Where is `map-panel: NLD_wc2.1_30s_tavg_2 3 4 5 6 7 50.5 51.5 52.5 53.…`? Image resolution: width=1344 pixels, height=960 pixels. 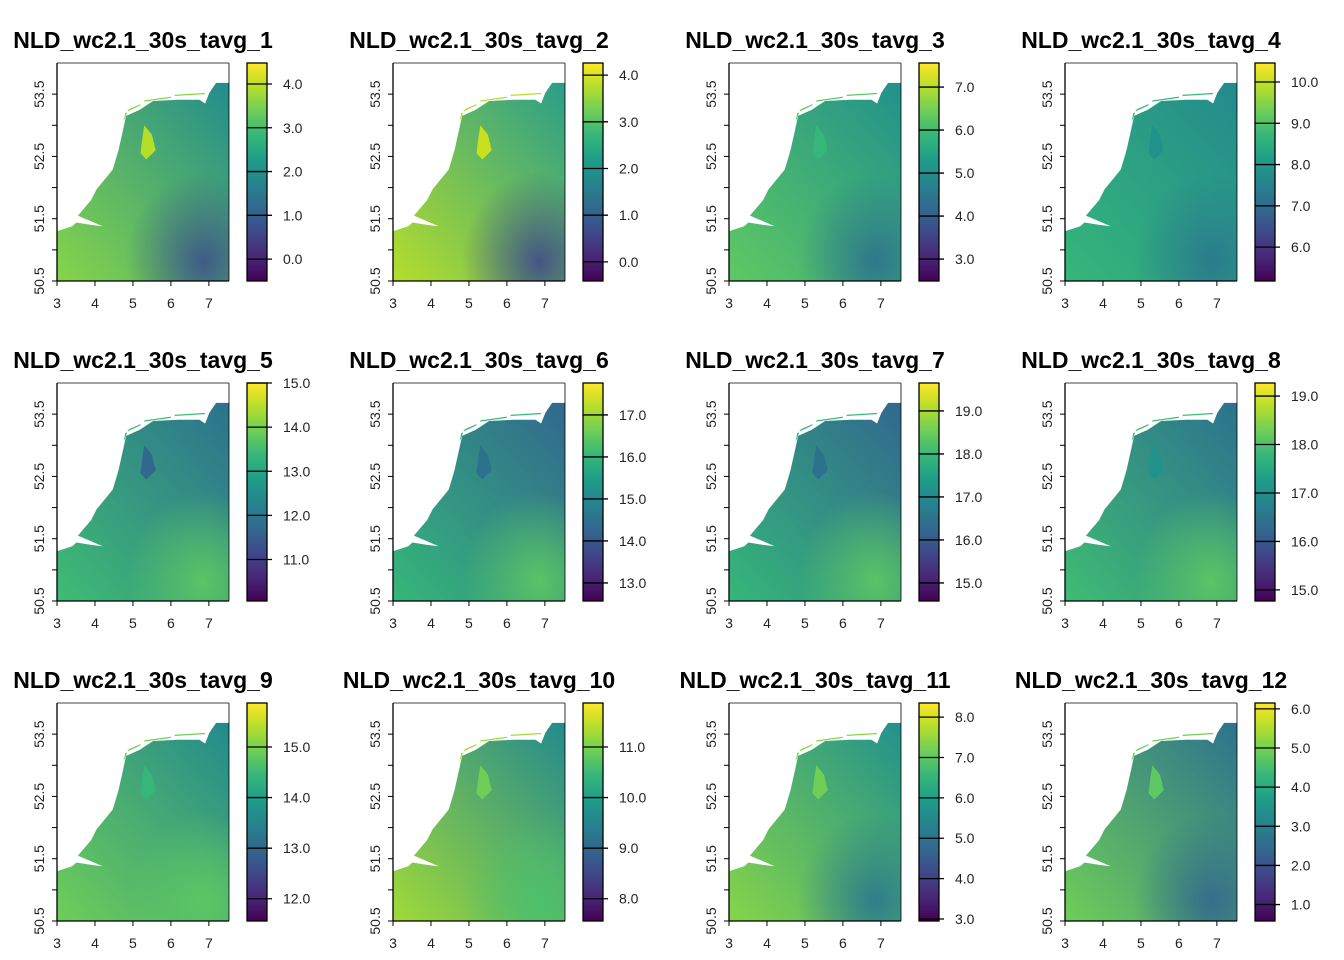
map-panel: NLD_wc2.1_30s_tavg_2 3 4 5 6 7 50.5 51.5 52.5 53.… is located at coordinates (504, 160).